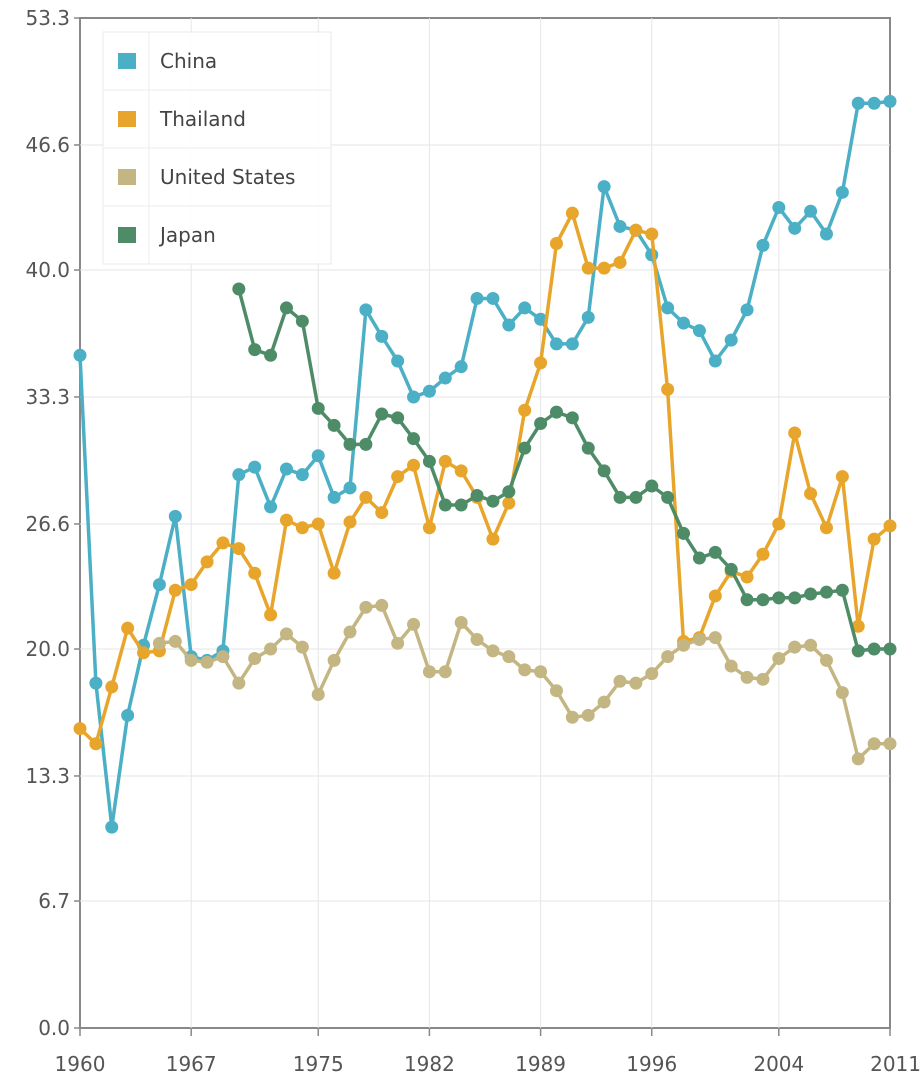 Image resolution: width=922 pixels, height=1077 pixels. I want to click on data-point-thailand-1978, so click(366, 497).